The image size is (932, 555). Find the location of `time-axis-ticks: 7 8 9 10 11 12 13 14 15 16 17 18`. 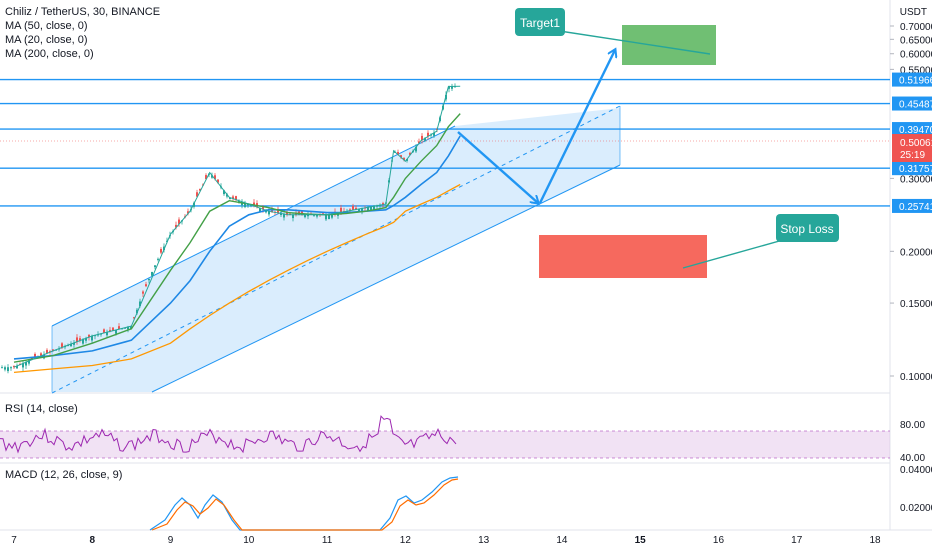

time-axis-ticks: 7 8 9 10 11 12 13 14 15 16 17 18 is located at coordinates (446, 540).